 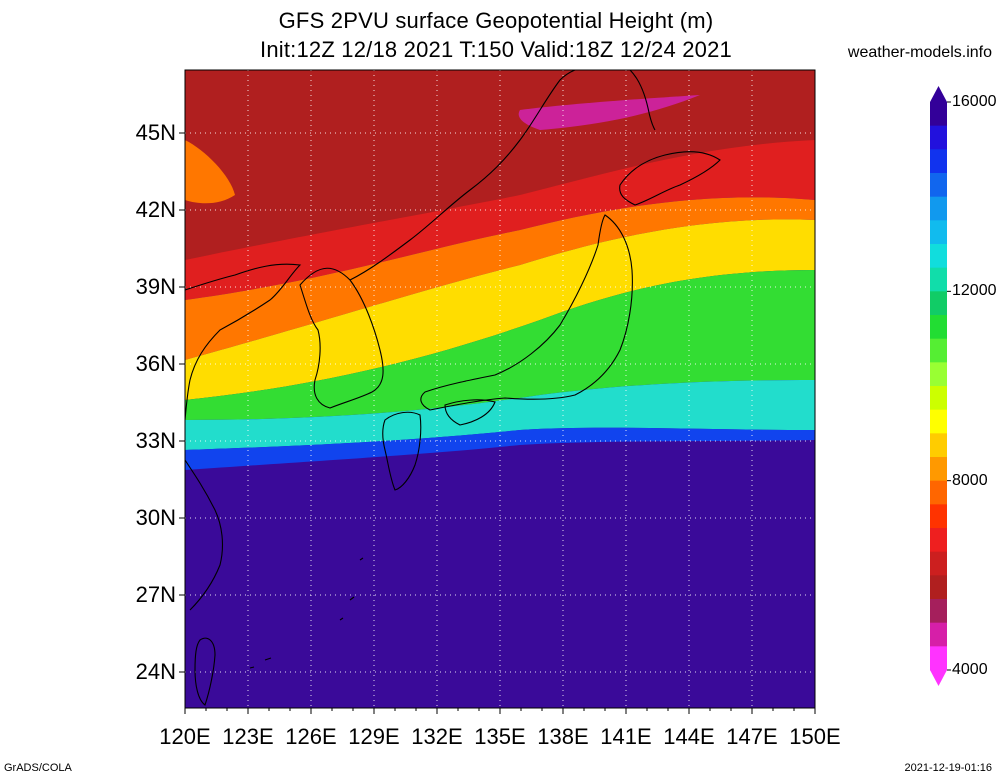 I want to click on colorbar-top-arrow, so click(x=938, y=94).